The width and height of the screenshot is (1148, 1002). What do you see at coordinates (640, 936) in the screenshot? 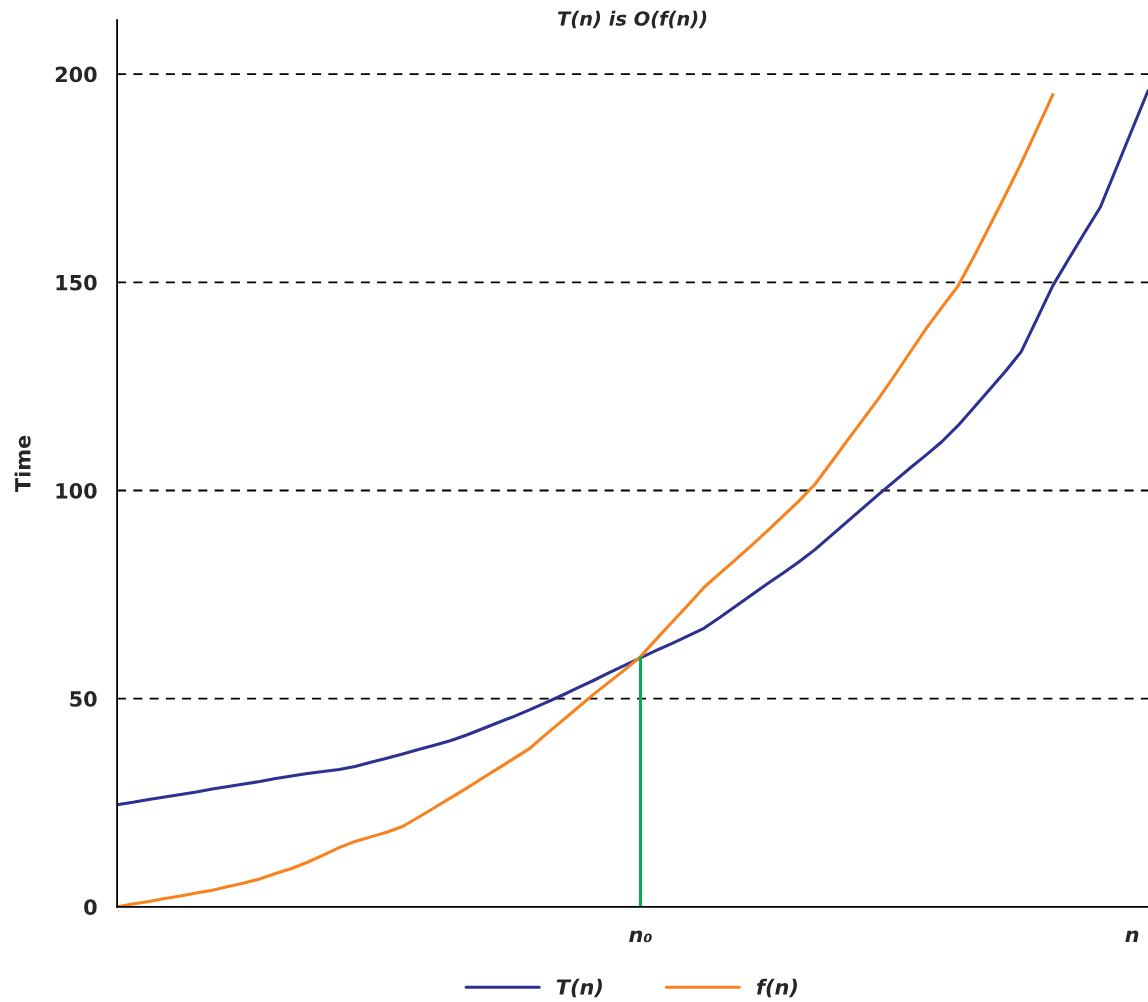
I see `x-tick-label: n₀` at bounding box center [640, 936].